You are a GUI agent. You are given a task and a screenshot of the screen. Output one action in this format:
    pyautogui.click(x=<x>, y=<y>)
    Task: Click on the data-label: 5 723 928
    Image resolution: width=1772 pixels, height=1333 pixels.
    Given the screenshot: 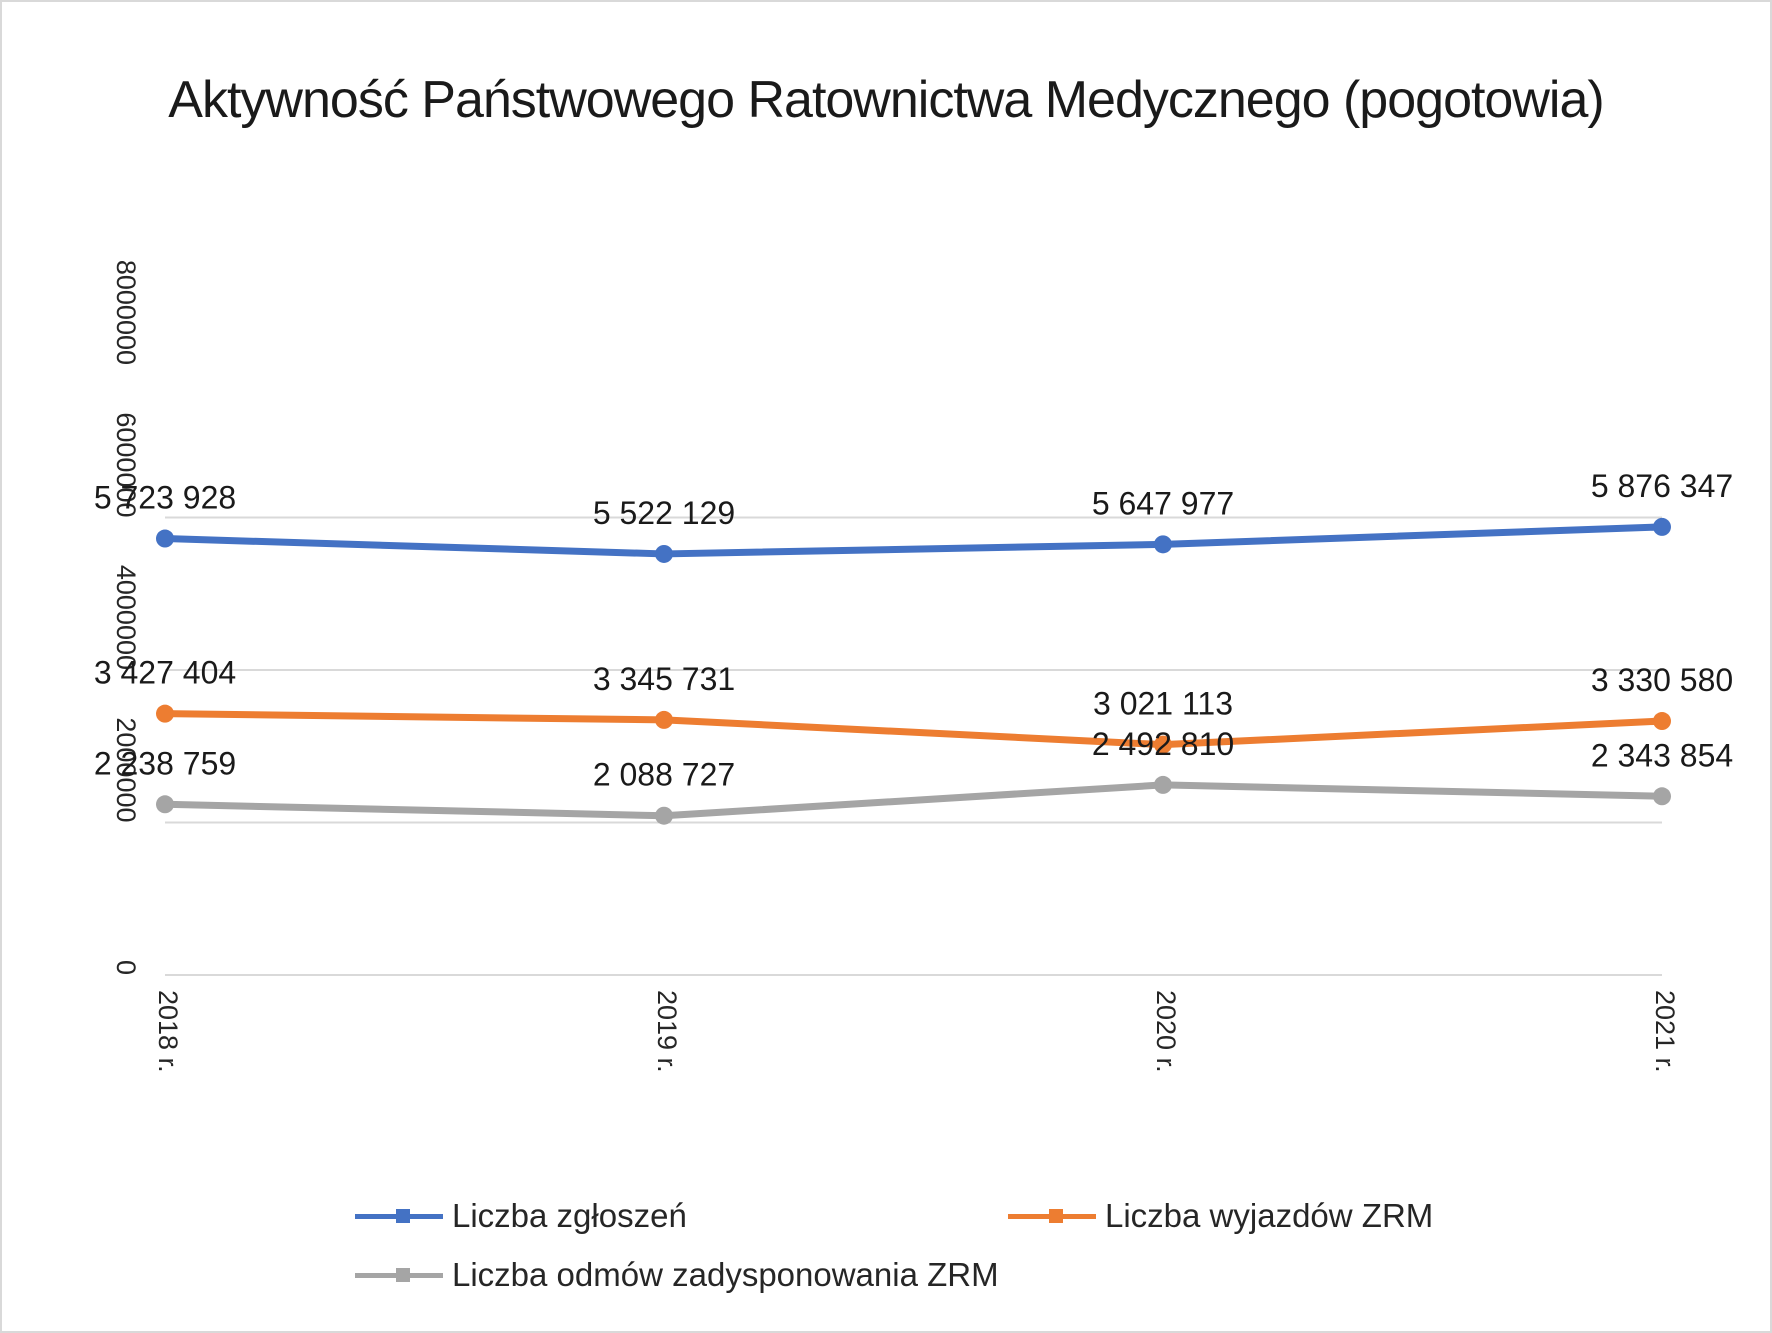 What is the action you would take?
    pyautogui.click(x=165, y=498)
    